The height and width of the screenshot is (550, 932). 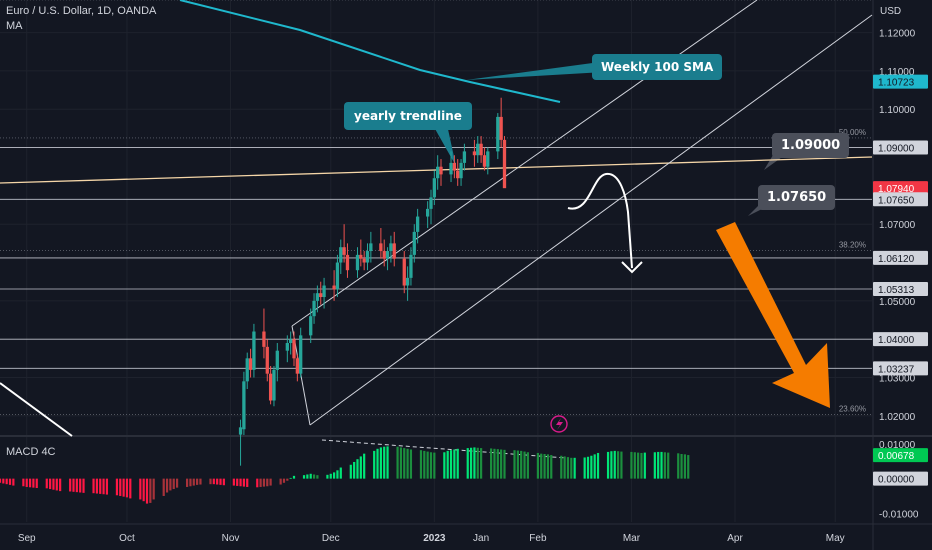 I want to click on time-axis-tick-label: Sep, so click(x=27, y=538).